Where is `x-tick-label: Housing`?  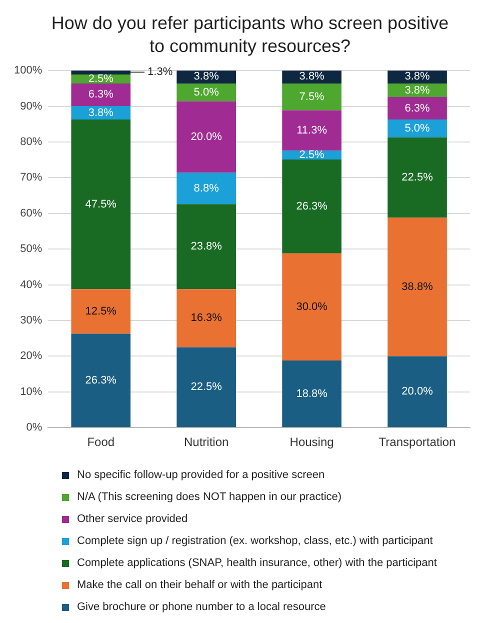
x-tick-label: Housing is located at coordinates (312, 442).